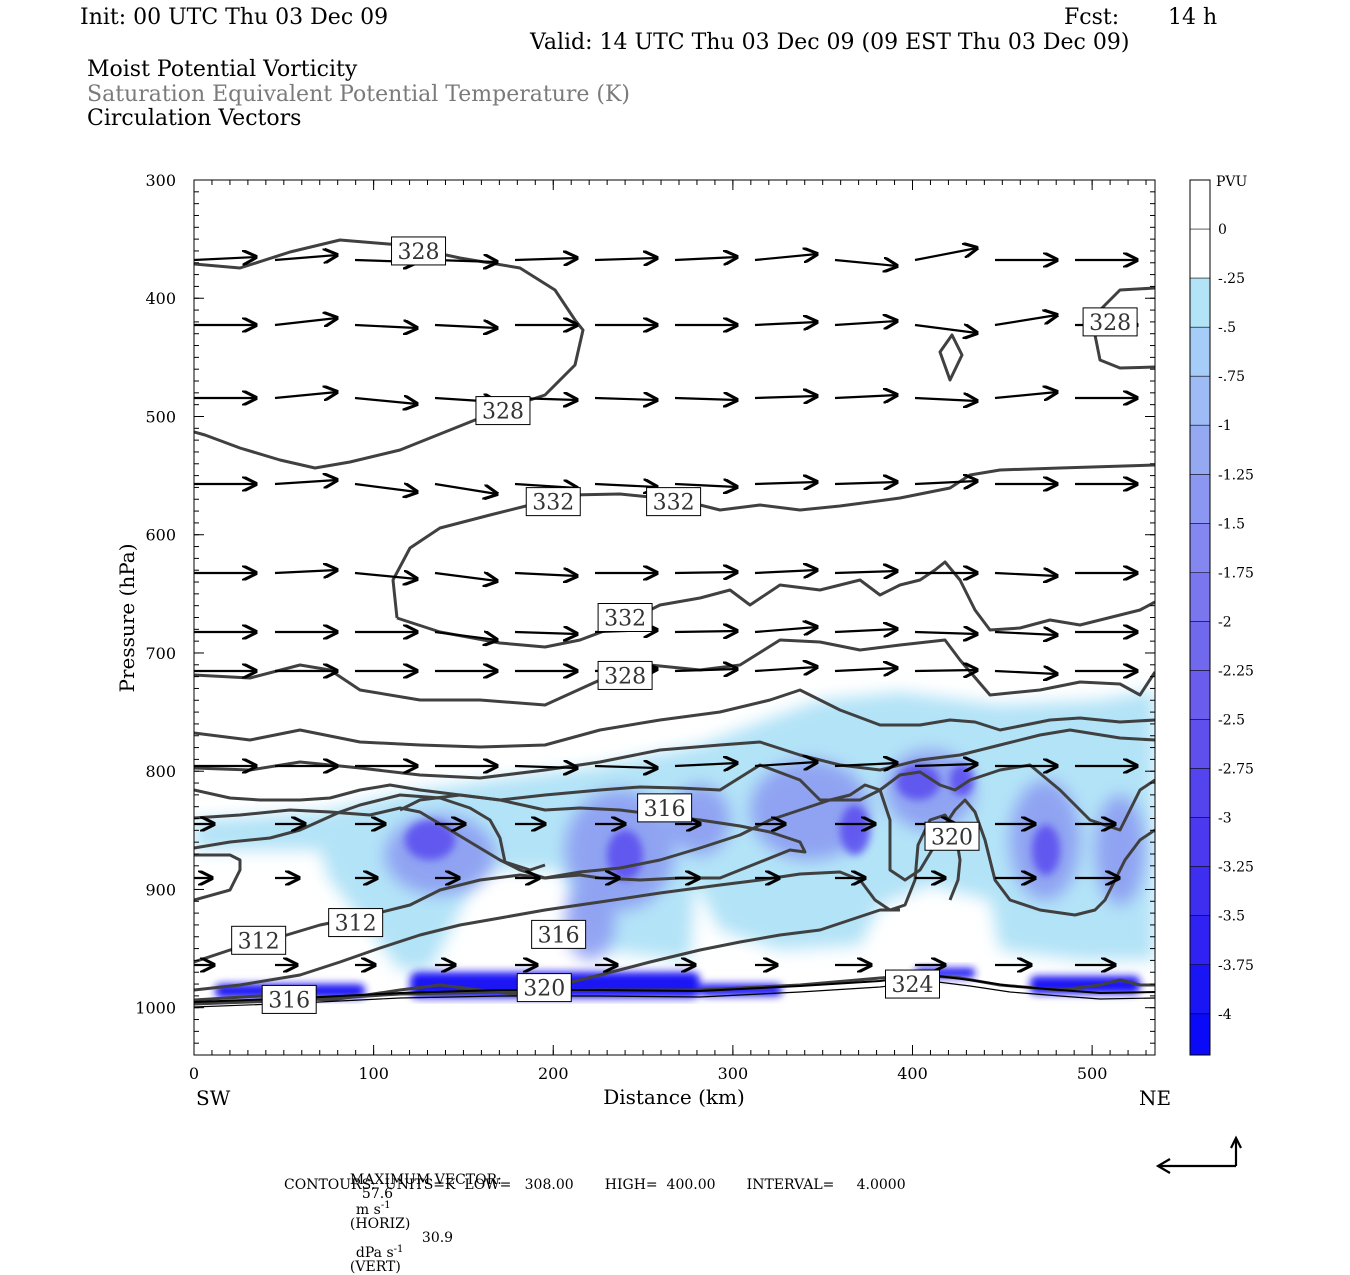 The image size is (1350, 1275). I want to click on colorbar-frame, so click(1200, 617).